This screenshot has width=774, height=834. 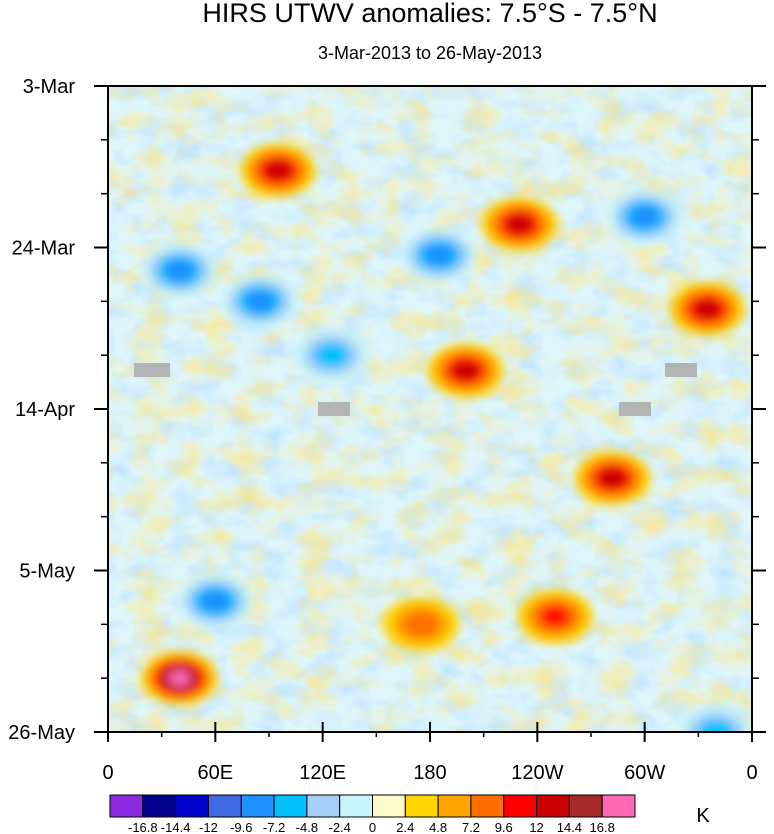 What do you see at coordinates (143, 827) in the screenshot?
I see `colorbar-label: -16.8` at bounding box center [143, 827].